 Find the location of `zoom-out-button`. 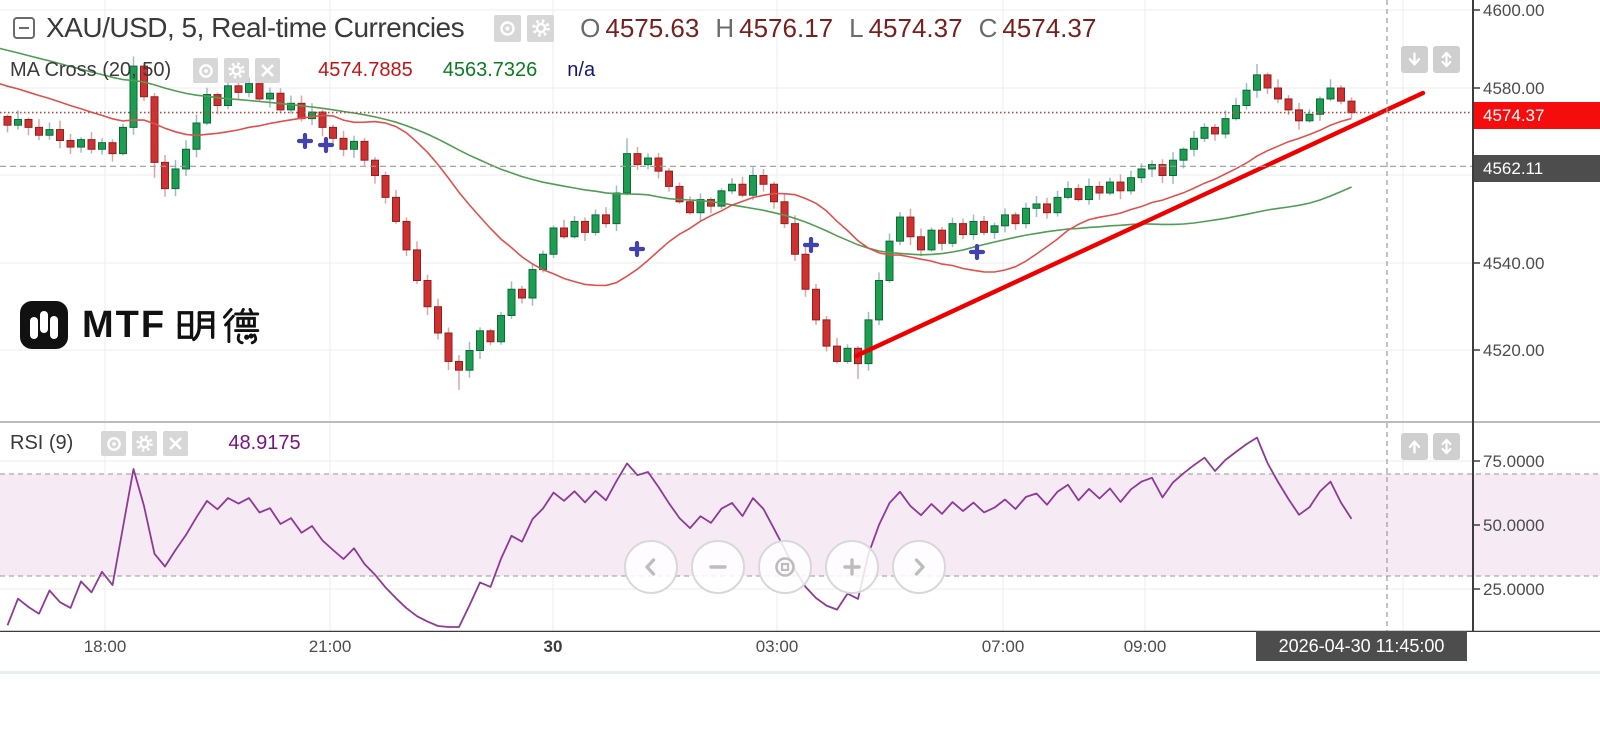

zoom-out-button is located at coordinates (718, 567).